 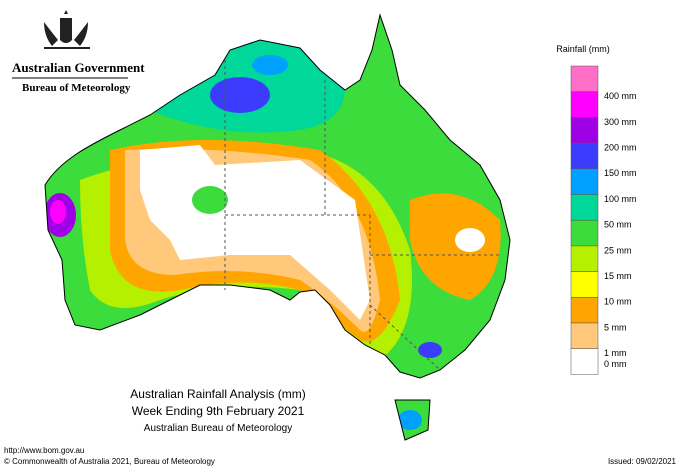 What do you see at coordinates (76, 88) in the screenshot?
I see `bureau: Bureau of Meteorology` at bounding box center [76, 88].